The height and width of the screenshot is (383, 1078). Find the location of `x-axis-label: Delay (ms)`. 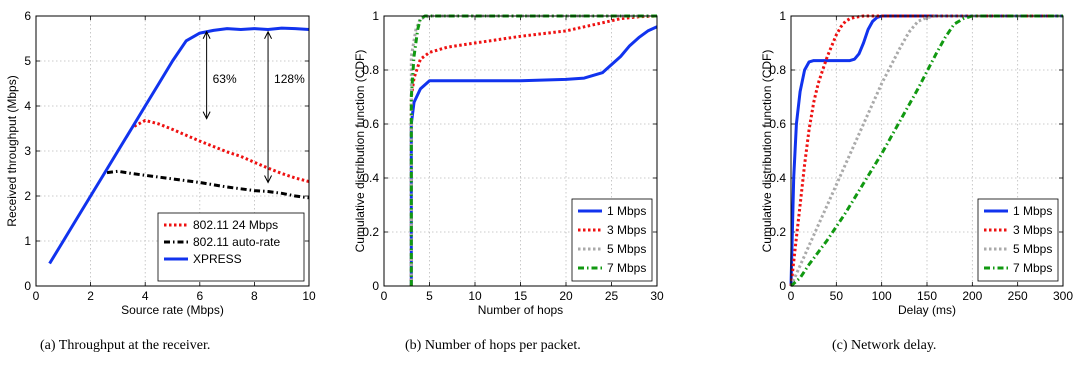

x-axis-label: Delay (ms) is located at coordinates (927, 310).